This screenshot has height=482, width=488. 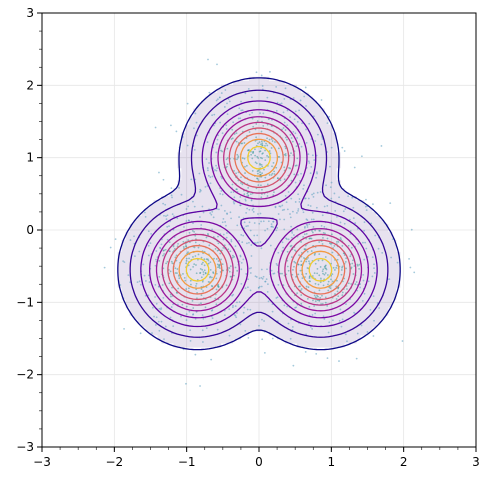 What do you see at coordinates (25, 302) in the screenshot?
I see `y-tick-label: −1` at bounding box center [25, 302].